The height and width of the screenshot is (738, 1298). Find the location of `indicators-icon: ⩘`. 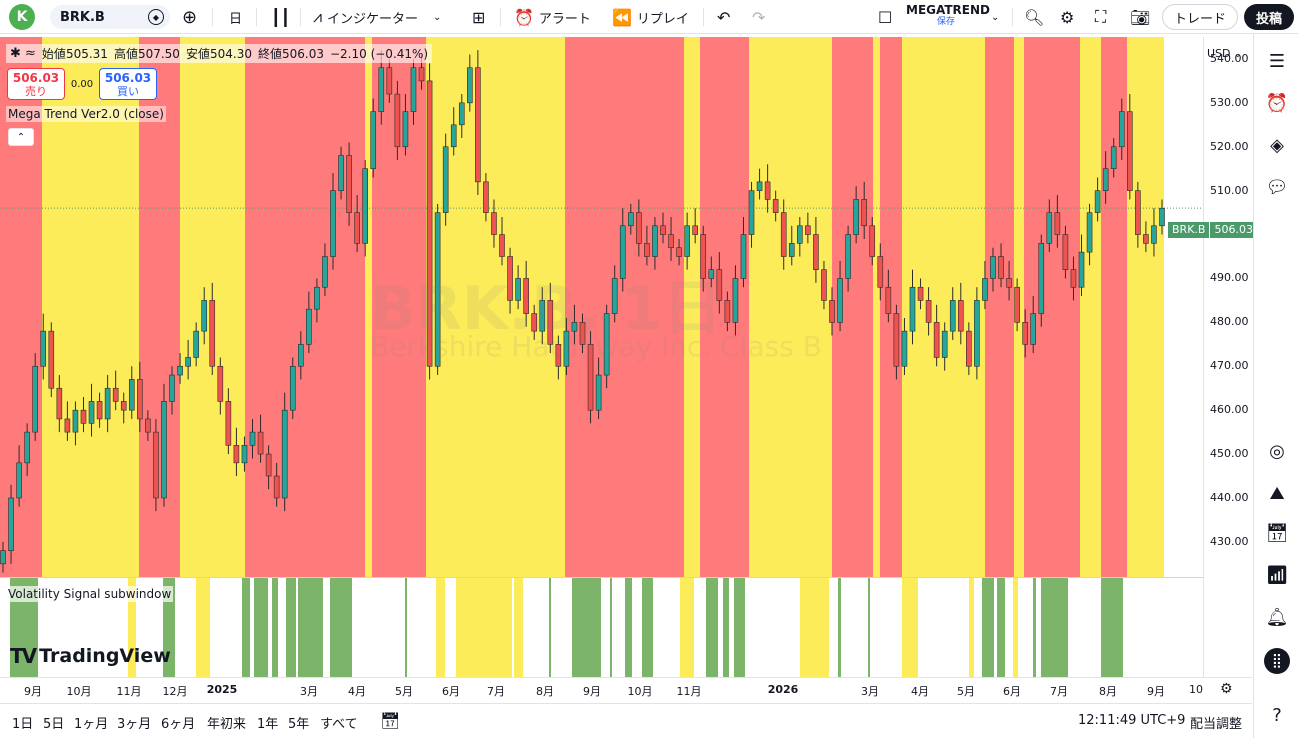

indicators-icon: ⩘ is located at coordinates (318, 16).